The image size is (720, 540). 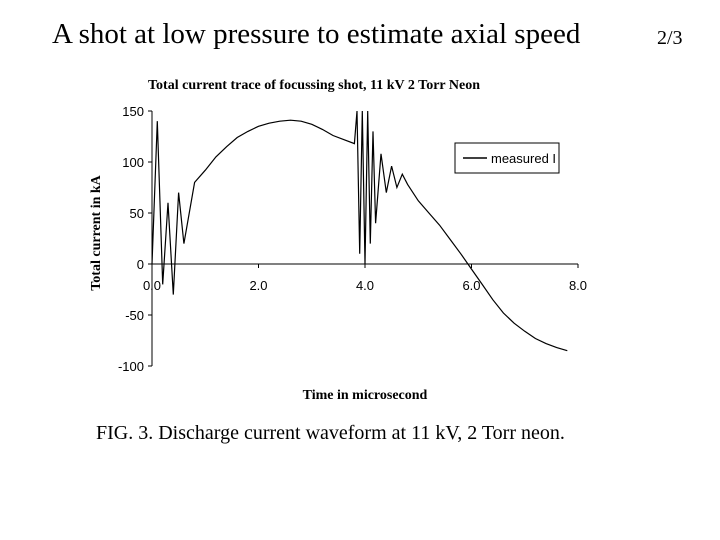 I want to click on chart-legend: measured I, so click(x=507, y=158).